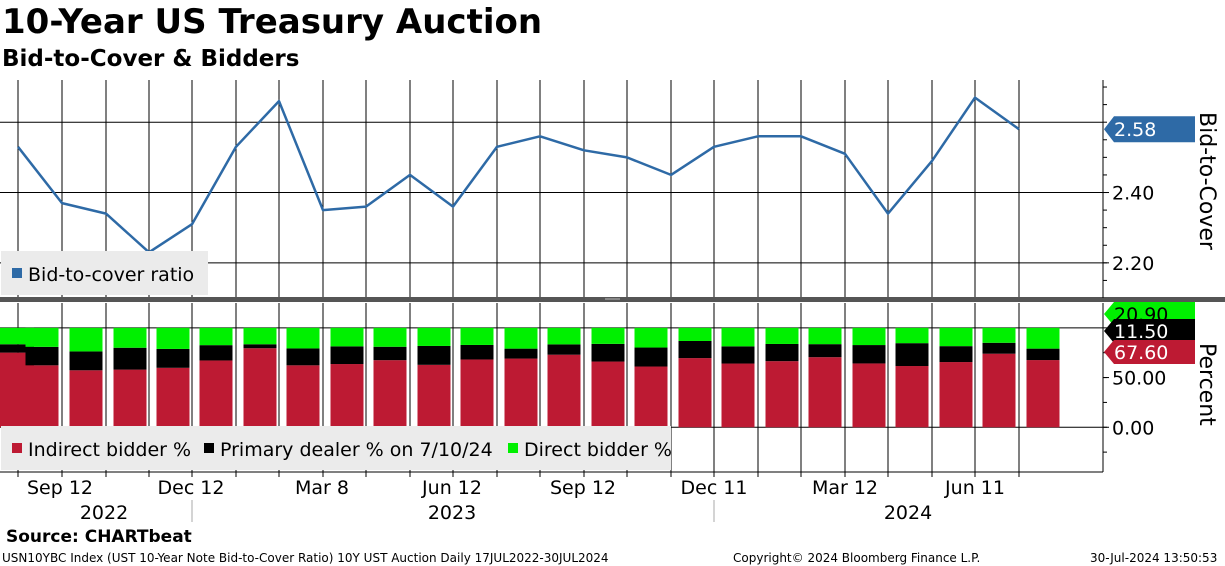 The width and height of the screenshot is (1225, 566). I want to click on legend-label-indirect: Indirect bidder %, so click(109, 450).